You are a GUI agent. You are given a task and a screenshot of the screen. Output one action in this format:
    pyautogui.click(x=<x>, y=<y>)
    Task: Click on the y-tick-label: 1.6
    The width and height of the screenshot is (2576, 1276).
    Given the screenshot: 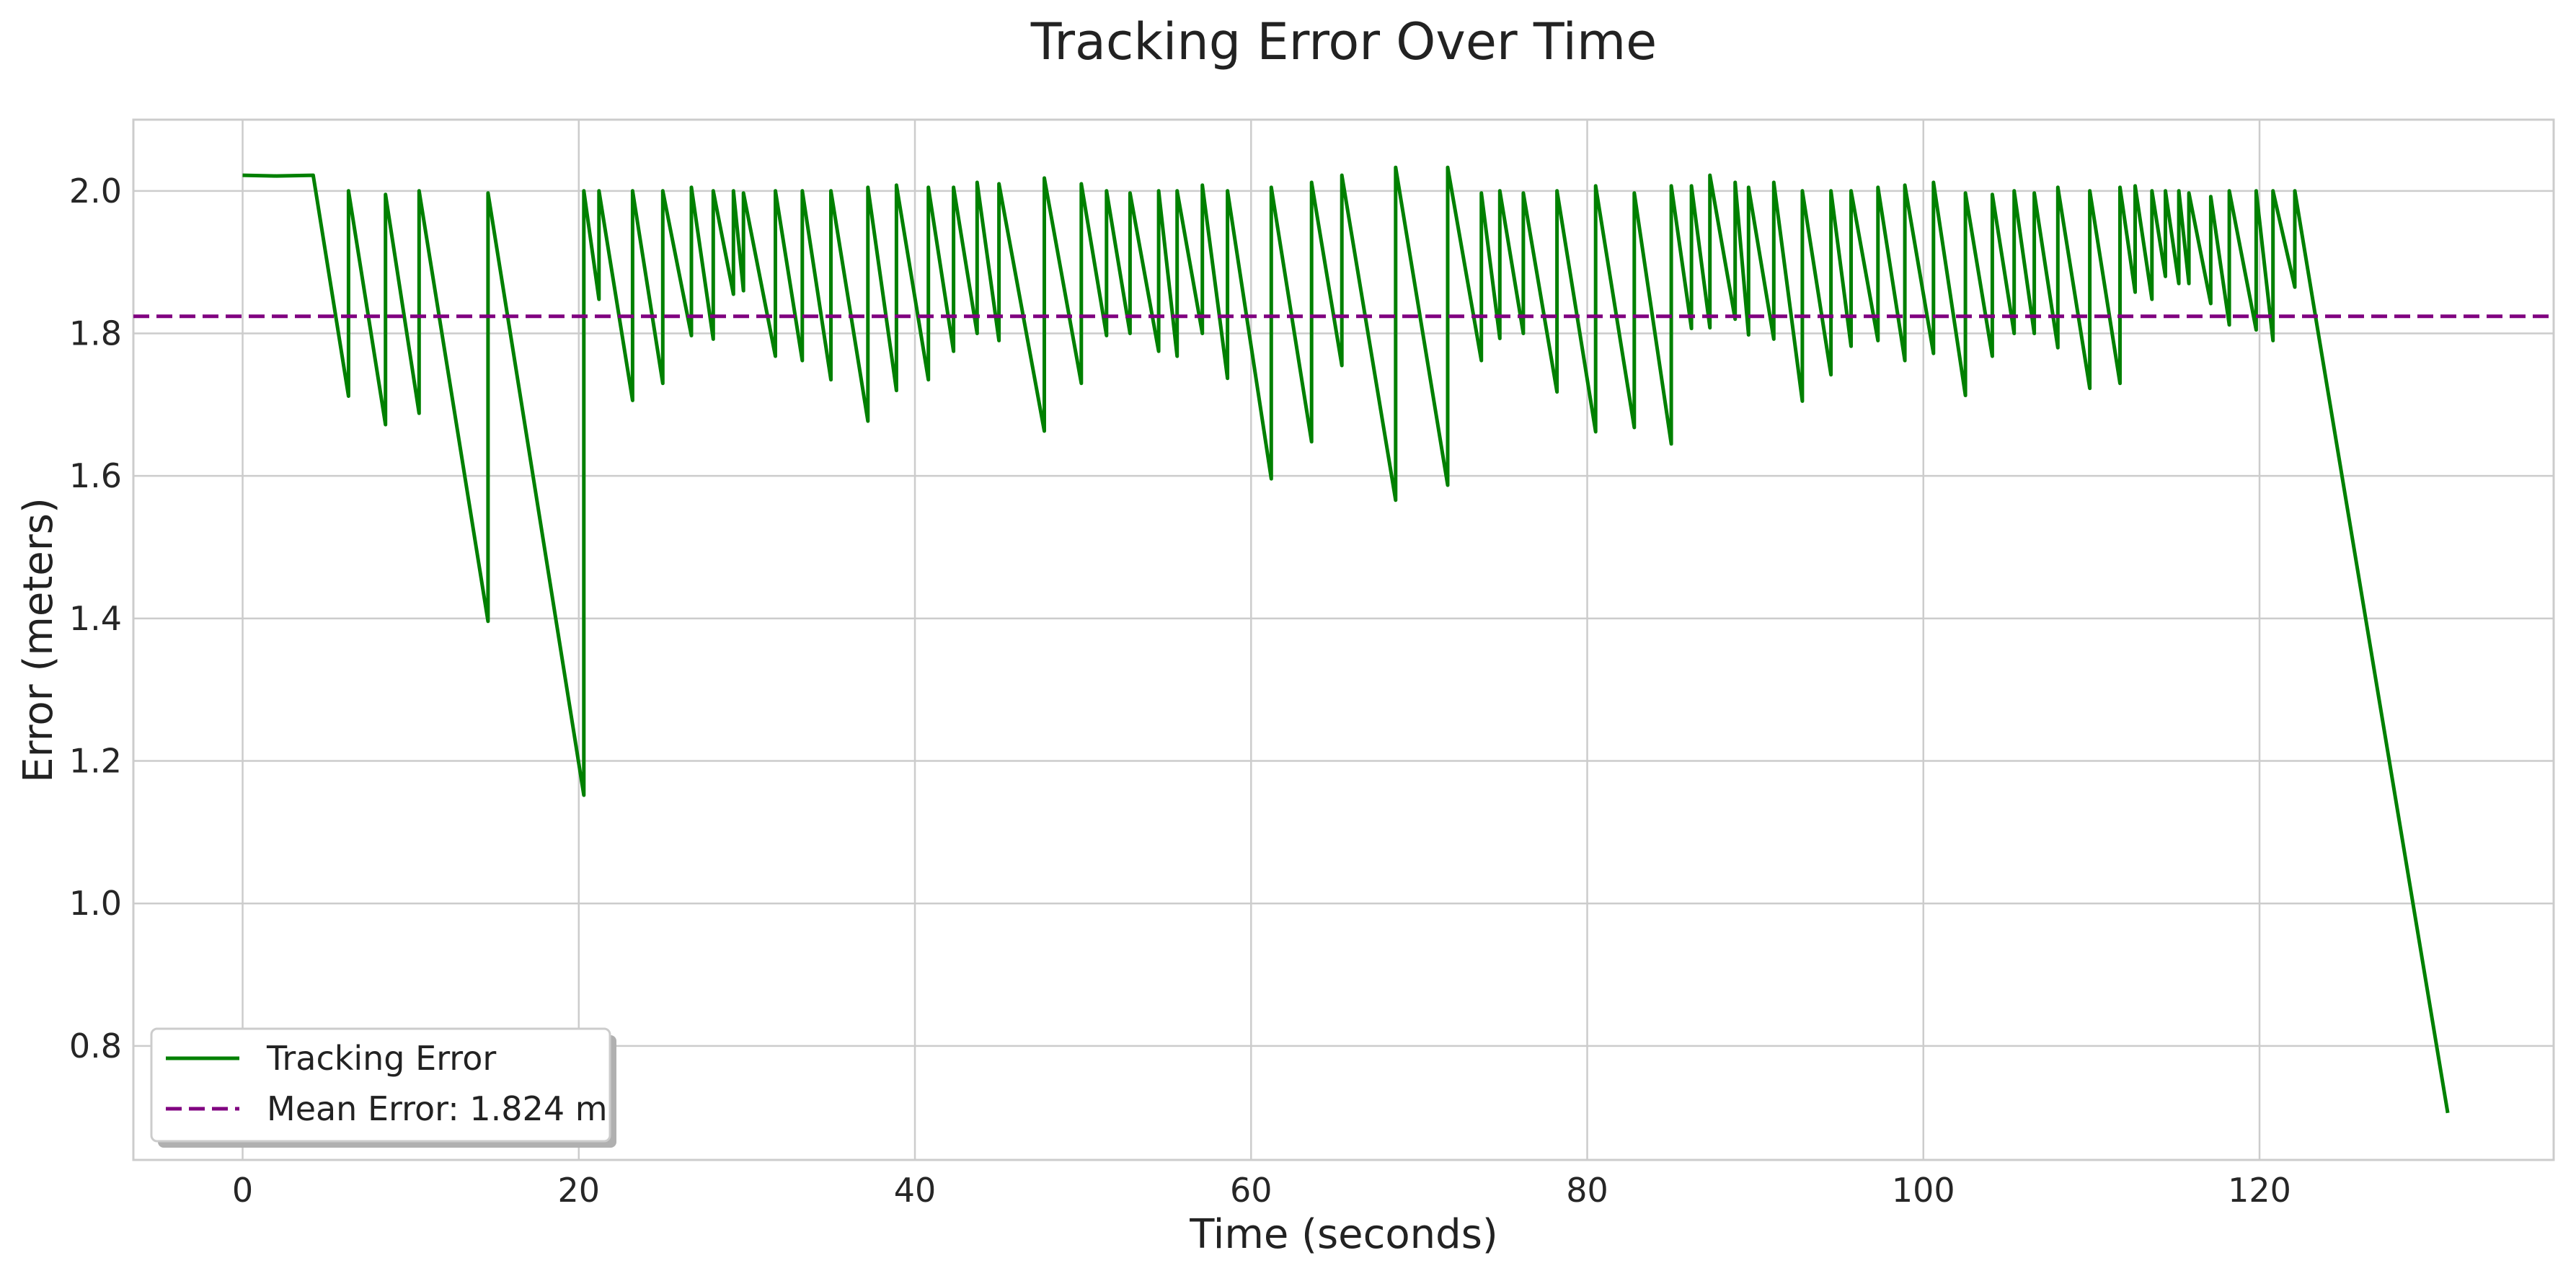 What is the action you would take?
    pyautogui.click(x=95, y=475)
    